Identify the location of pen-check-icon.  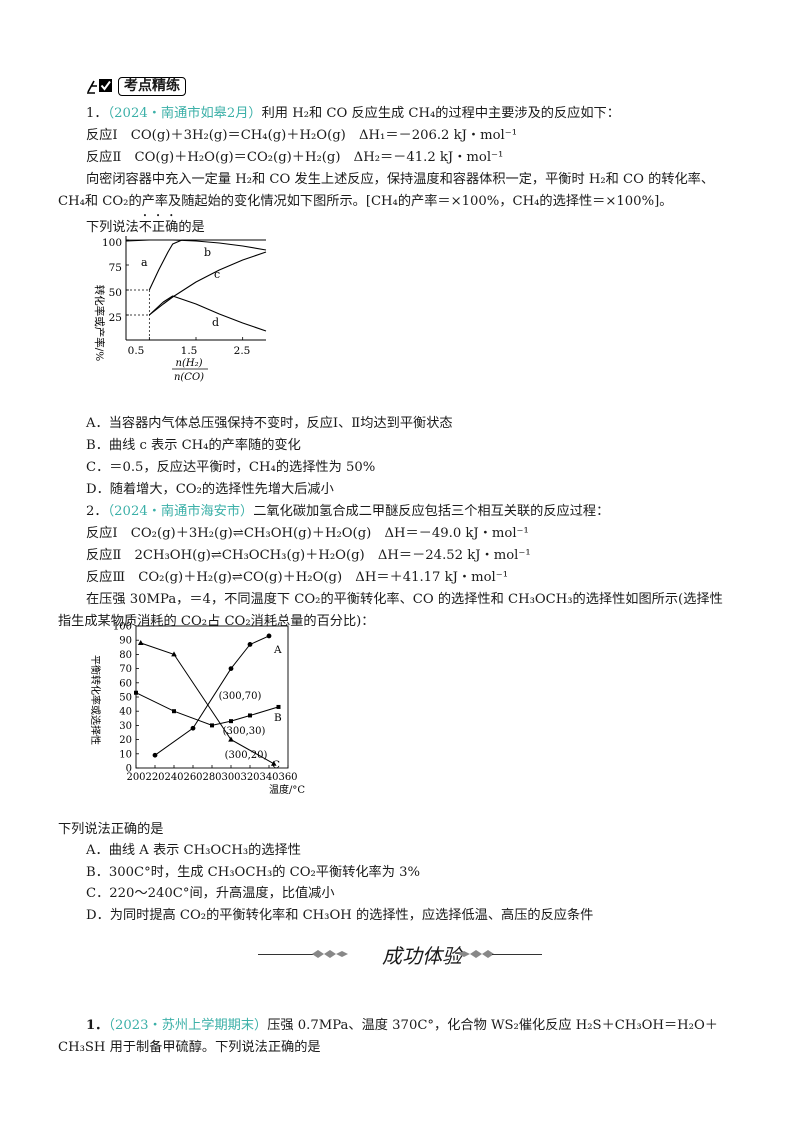
(99, 86).